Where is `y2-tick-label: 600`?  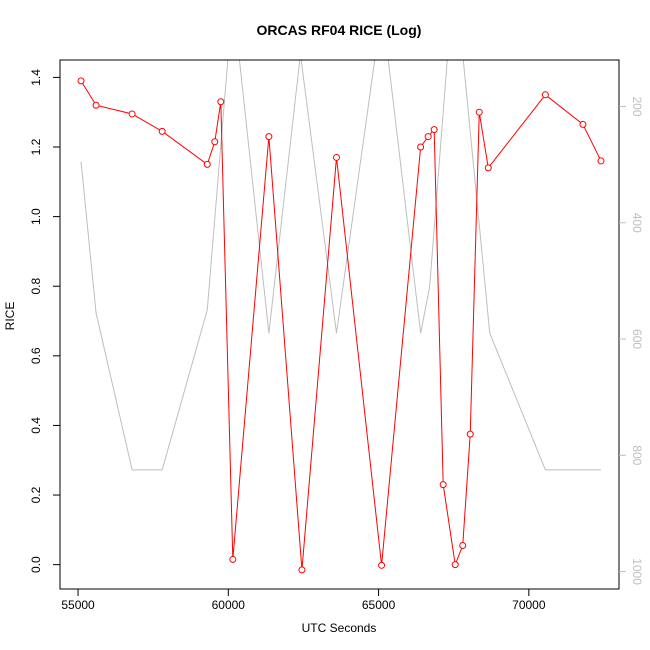 y2-tick-label: 600 is located at coordinates (637, 339).